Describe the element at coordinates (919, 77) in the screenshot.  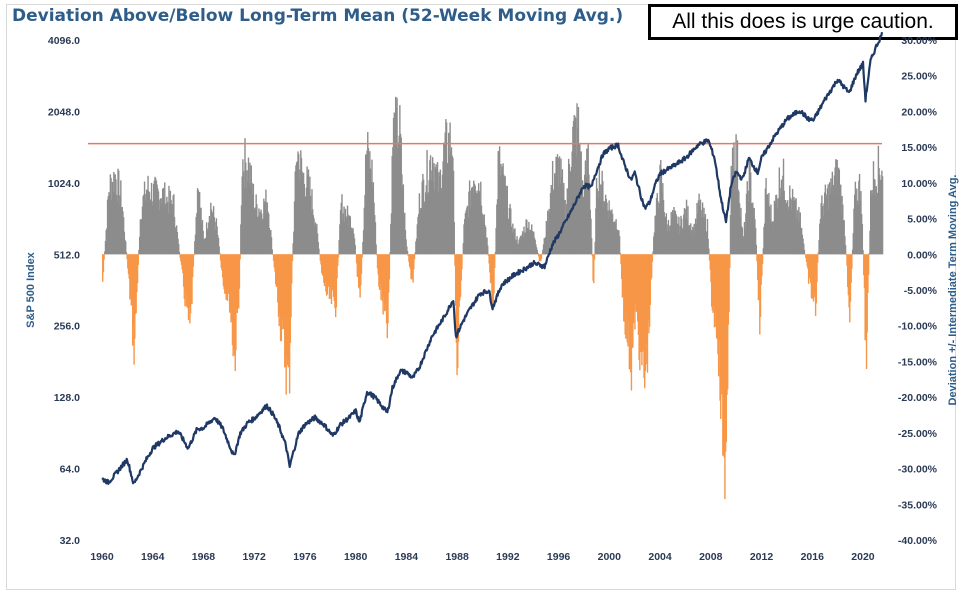
I see `right-tick-label: 25.00%` at that location.